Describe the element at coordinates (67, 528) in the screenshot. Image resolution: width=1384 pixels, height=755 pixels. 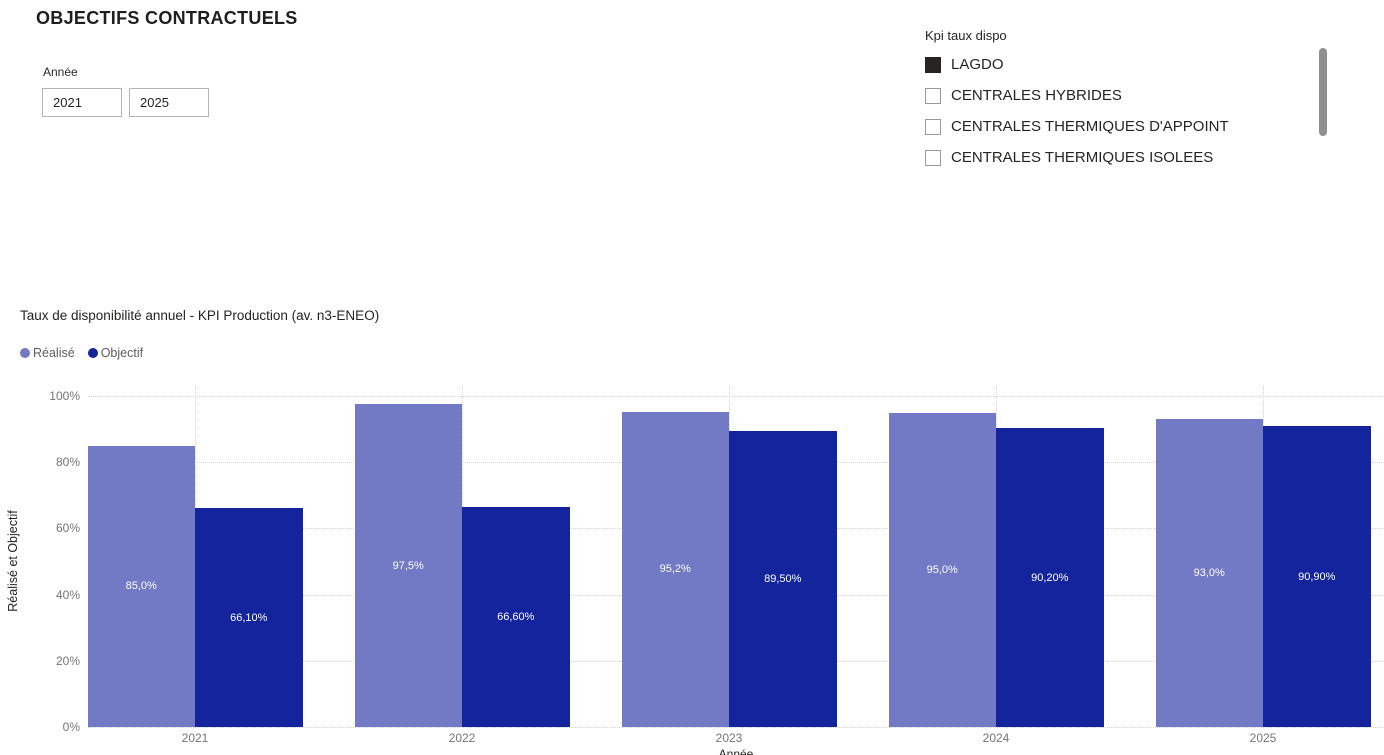
I see `y-axis-tick-label: 60%` at that location.